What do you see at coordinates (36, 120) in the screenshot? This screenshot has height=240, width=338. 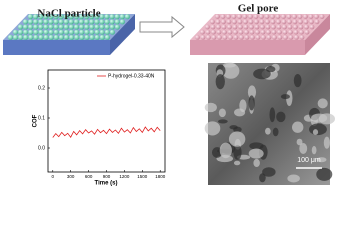 I see `y-axis-label: COF` at bounding box center [36, 120].